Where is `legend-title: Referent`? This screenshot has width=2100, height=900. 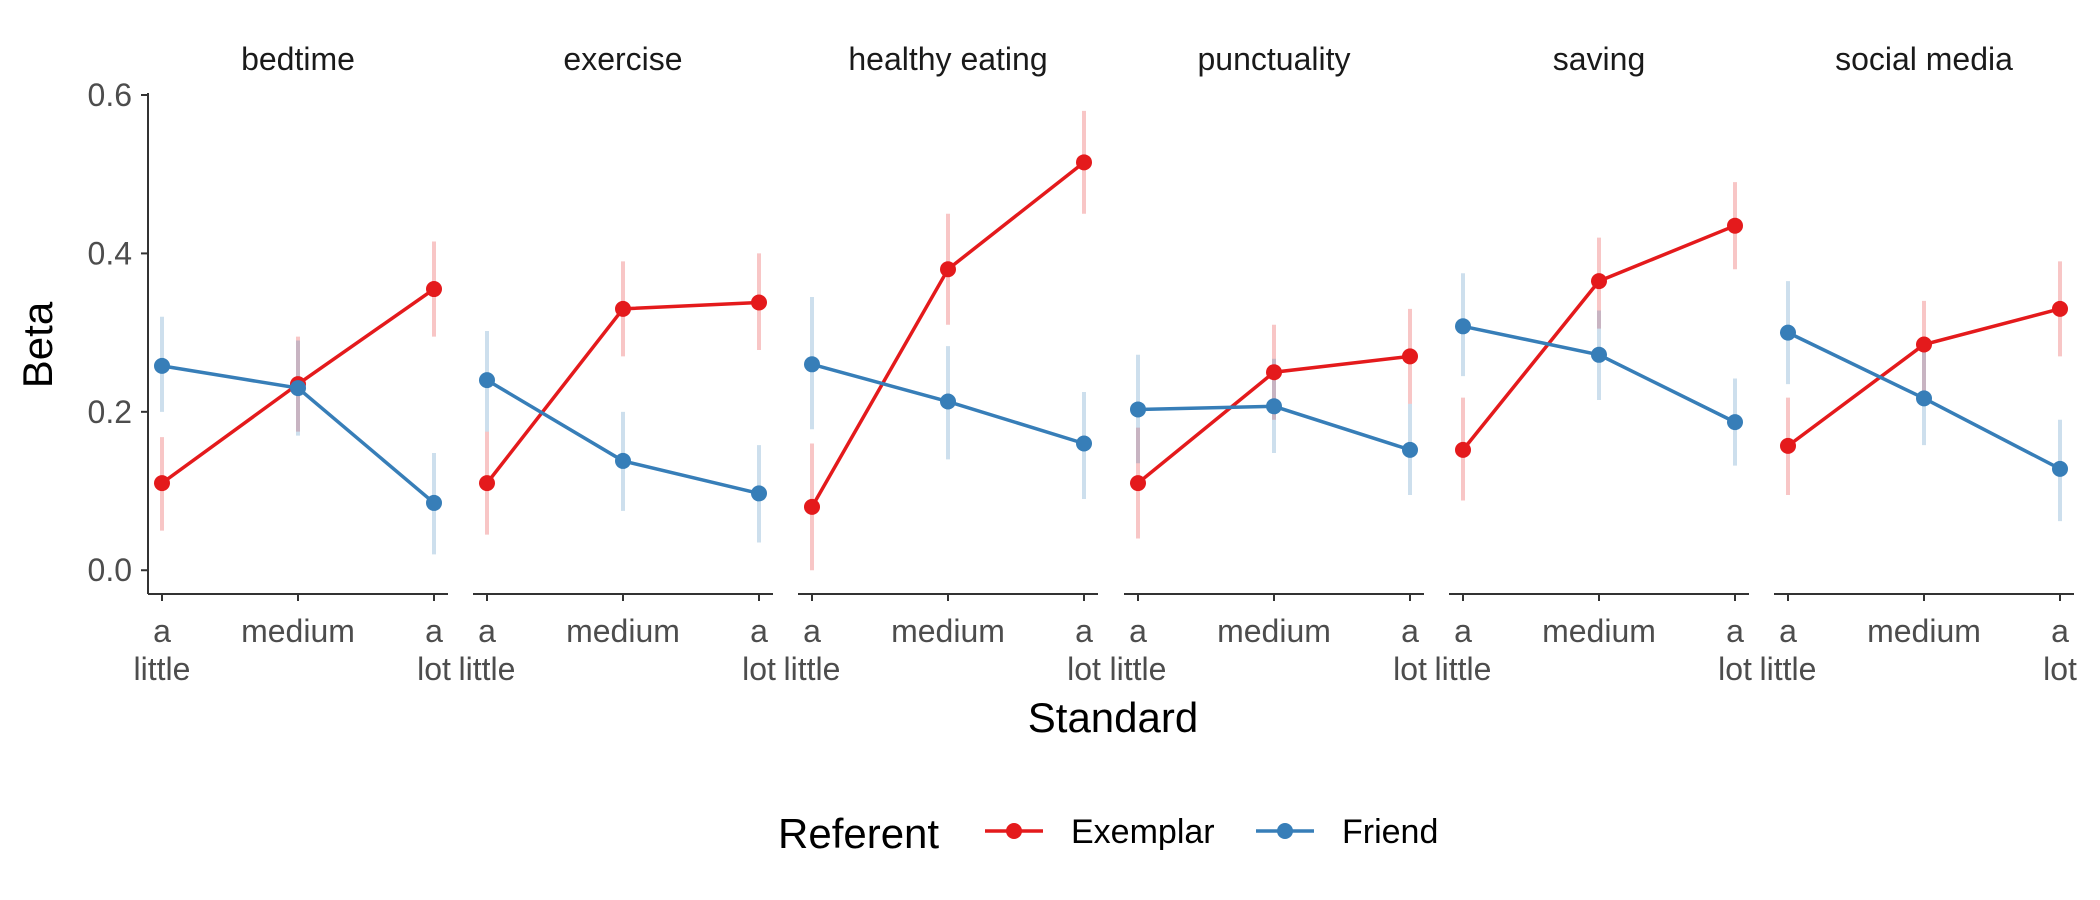 legend-title: Referent is located at coordinates (858, 833).